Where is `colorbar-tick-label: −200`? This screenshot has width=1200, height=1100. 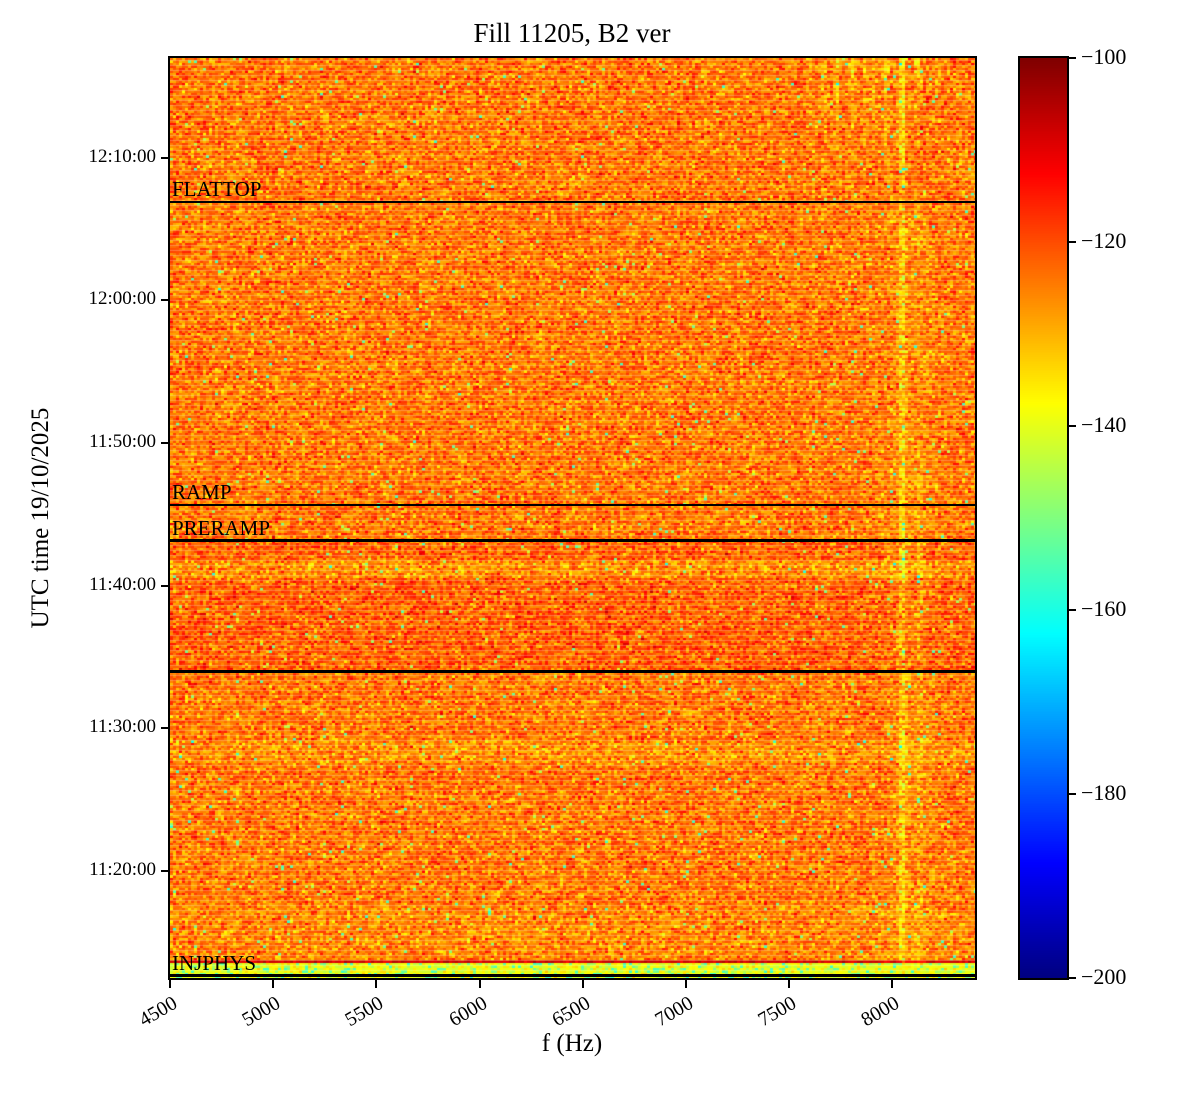
colorbar-tick-label: −200 is located at coordinates (1104, 976).